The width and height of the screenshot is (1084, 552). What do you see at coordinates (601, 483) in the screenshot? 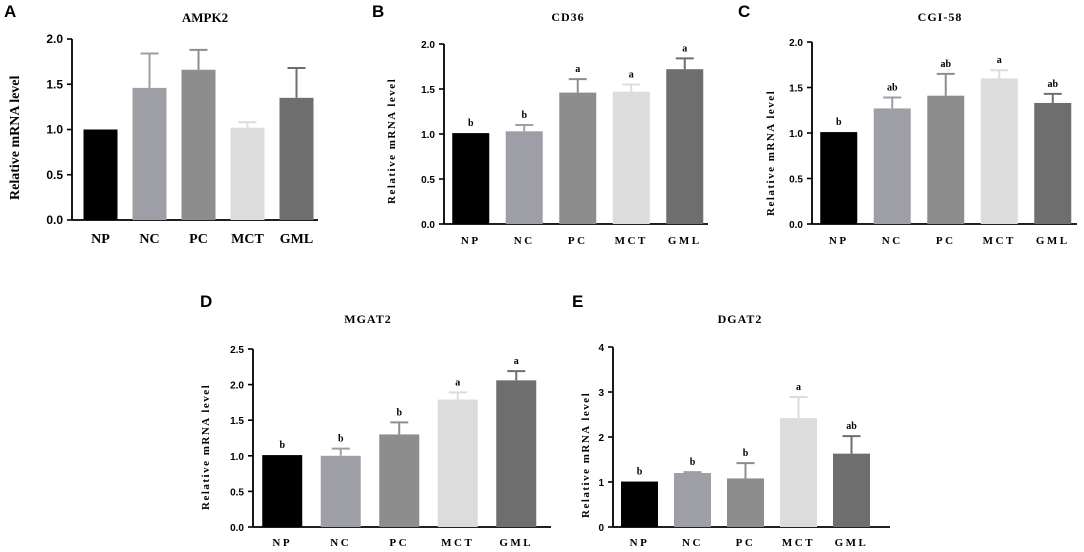
I see `y-tick-label: 1` at bounding box center [601, 483].